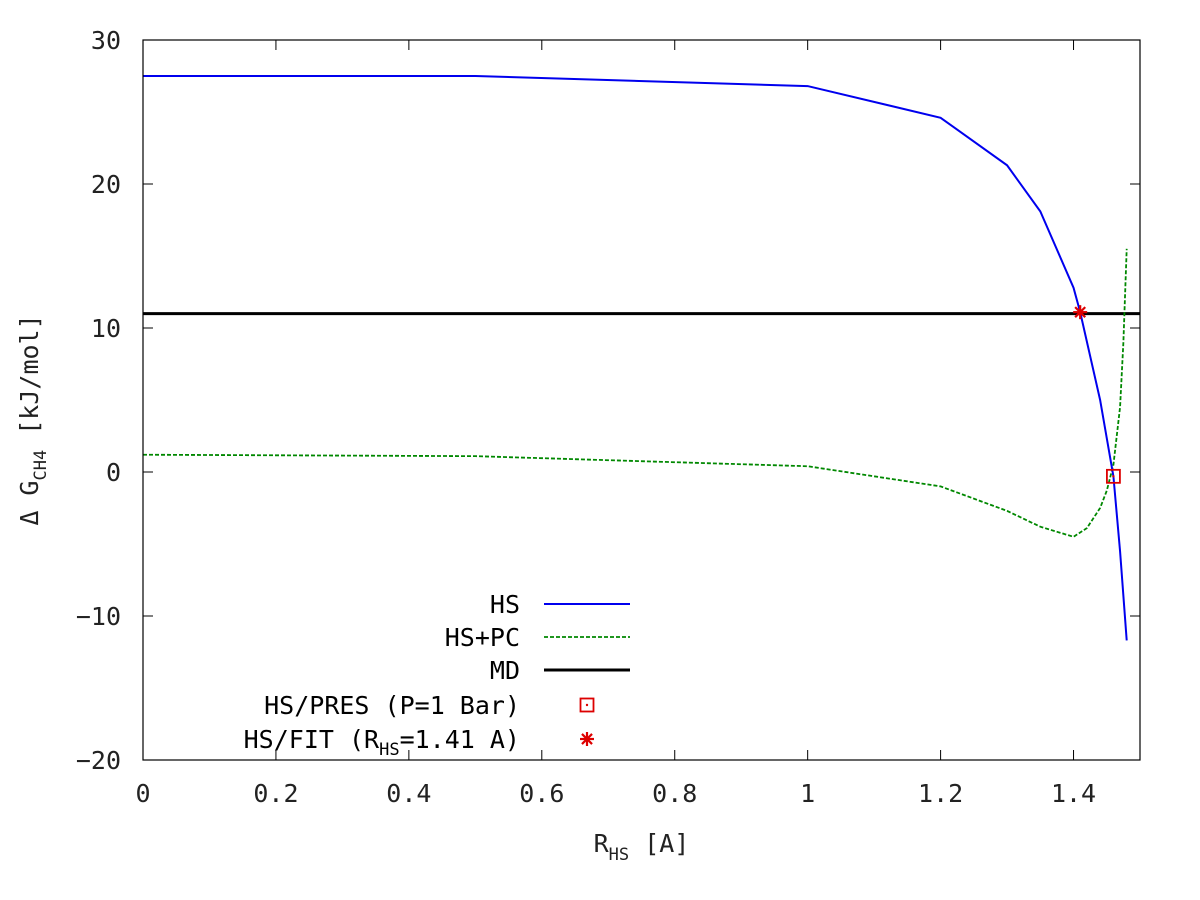 This screenshot has width=1200, height=900. I want to click on y-axis-label-main: Δ G, so click(29, 503).